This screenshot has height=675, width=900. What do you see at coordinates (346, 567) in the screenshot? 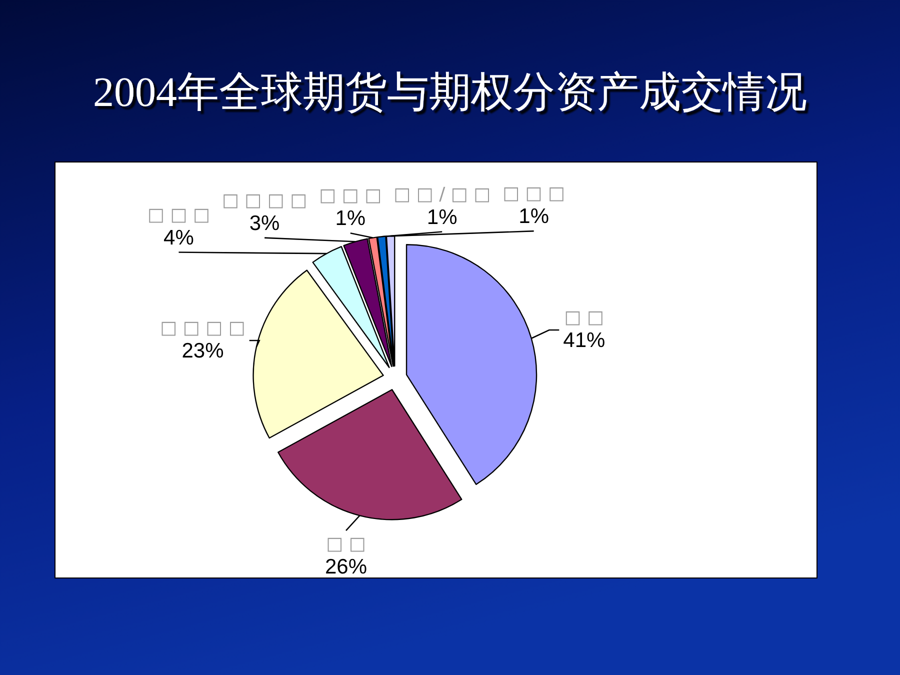
I see `data-label: 26%` at bounding box center [346, 567].